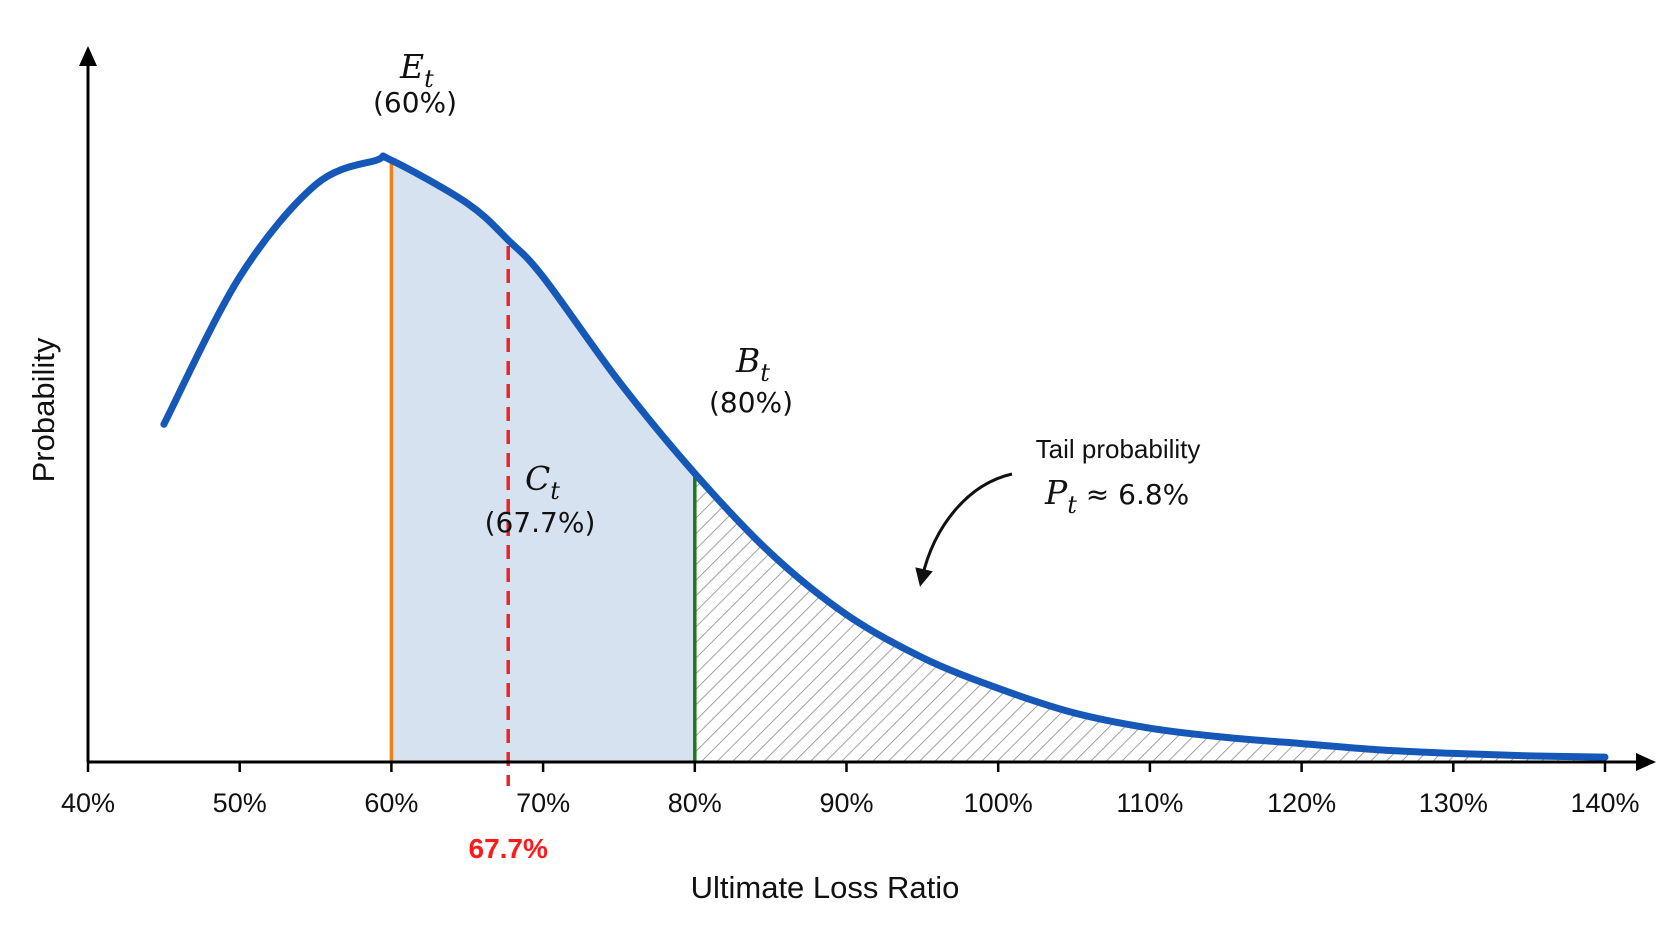 This screenshot has width=1672, height=941. I want to click on annotation-arrow-icon, so click(964, 529).